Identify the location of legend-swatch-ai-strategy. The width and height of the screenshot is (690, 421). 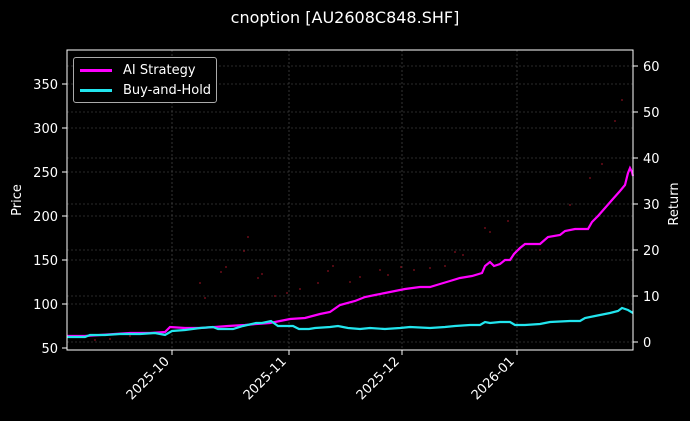
(96, 70).